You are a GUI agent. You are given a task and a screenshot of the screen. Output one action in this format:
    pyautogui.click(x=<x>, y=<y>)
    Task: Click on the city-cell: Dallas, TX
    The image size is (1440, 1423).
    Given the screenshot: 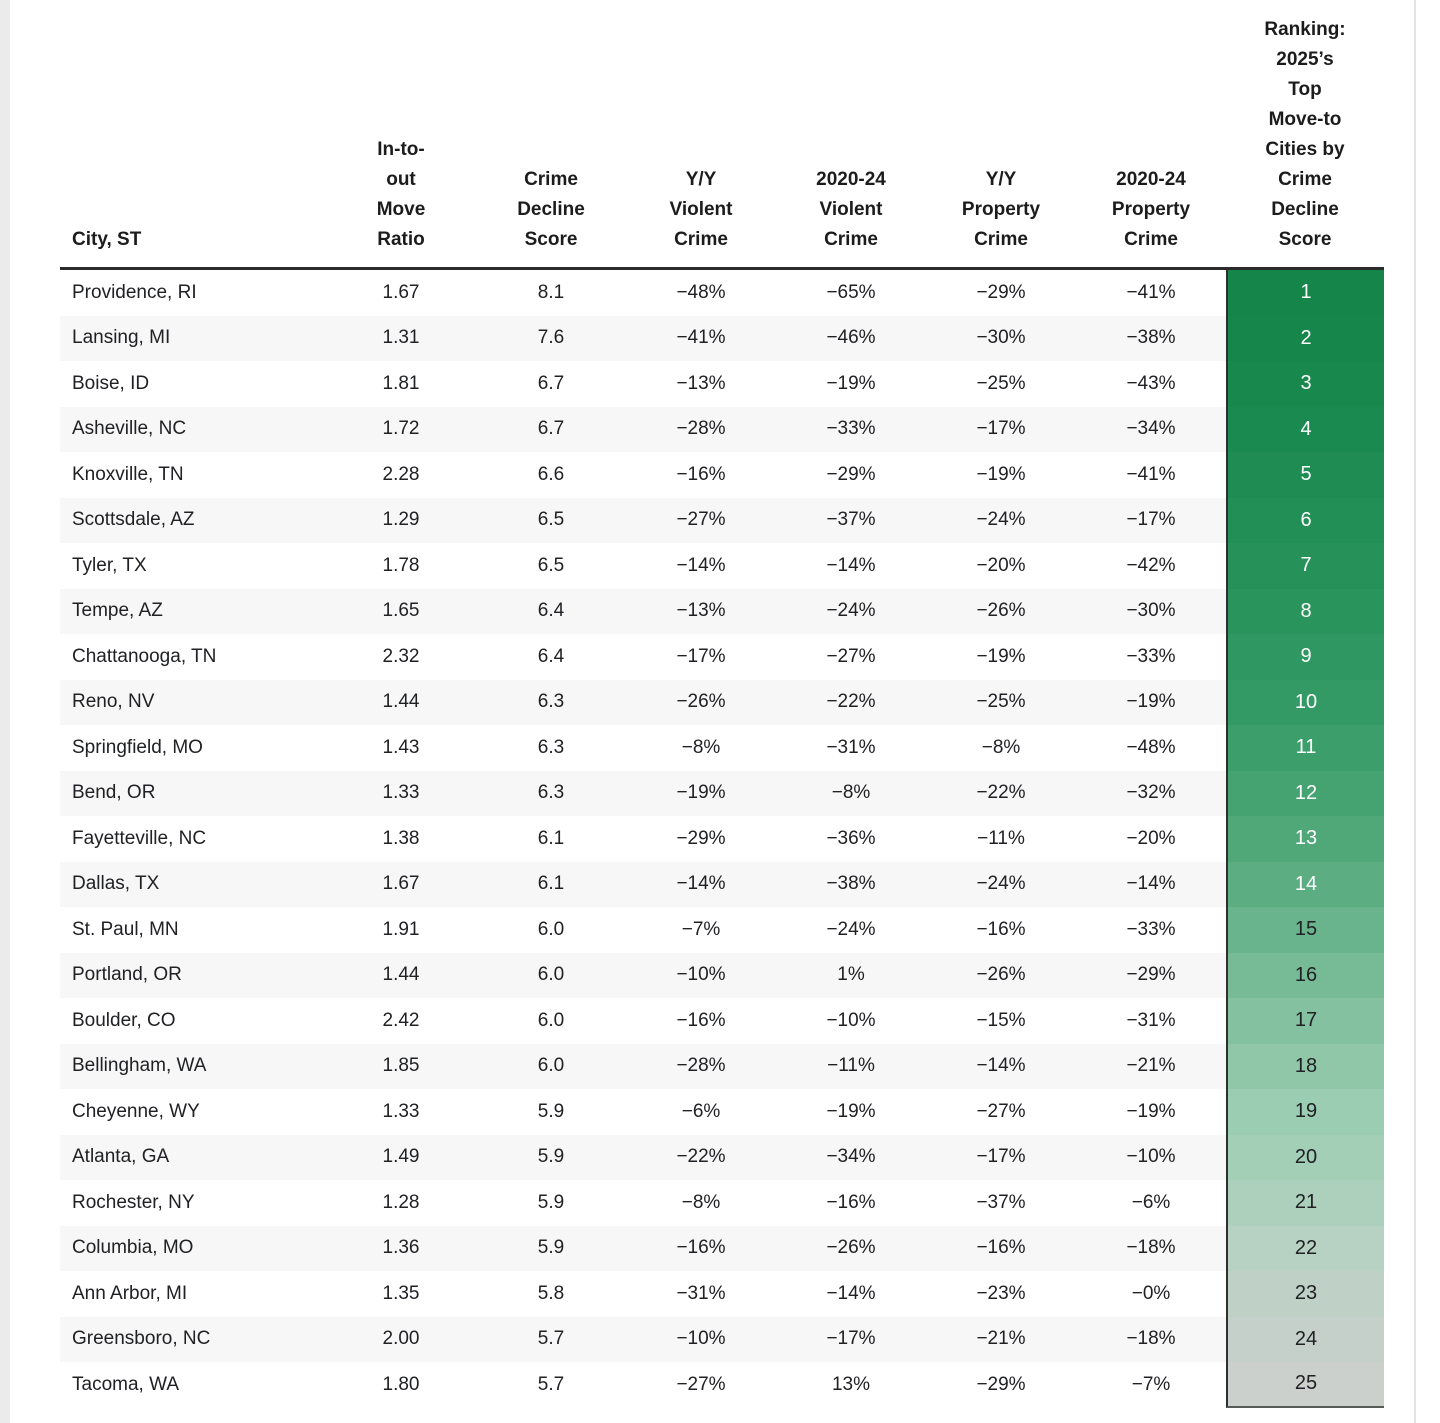 What is the action you would take?
    pyautogui.click(x=116, y=884)
    